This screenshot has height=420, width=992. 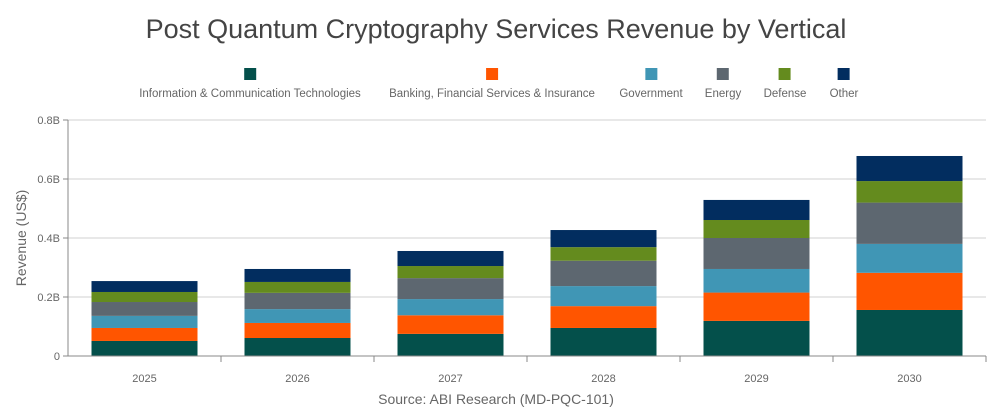 I want to click on y-tick-label: 0.8B, so click(x=48, y=121).